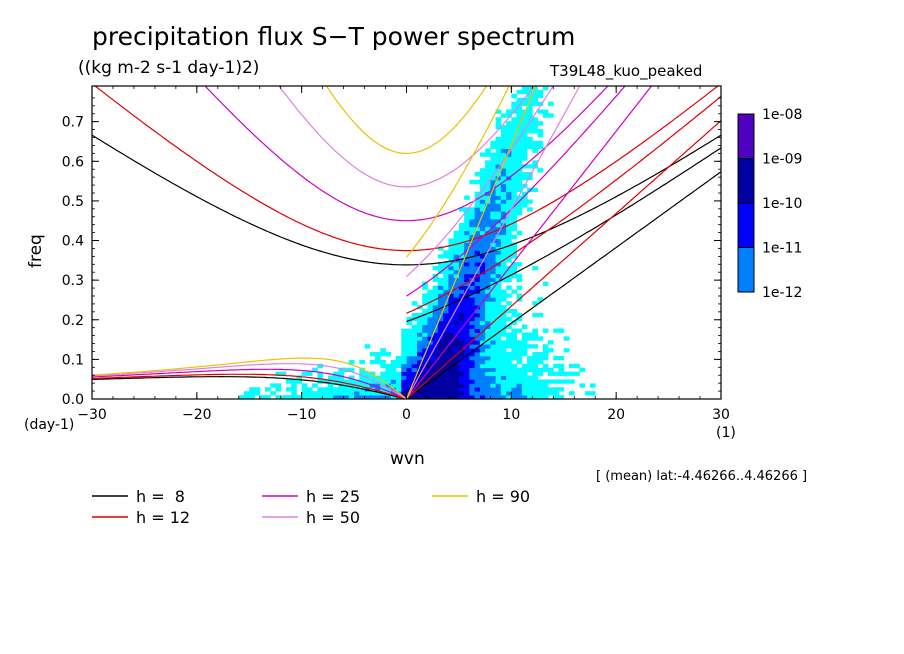 The image size is (904, 654). I want to click on x-axis-unit: (1), so click(726, 433).